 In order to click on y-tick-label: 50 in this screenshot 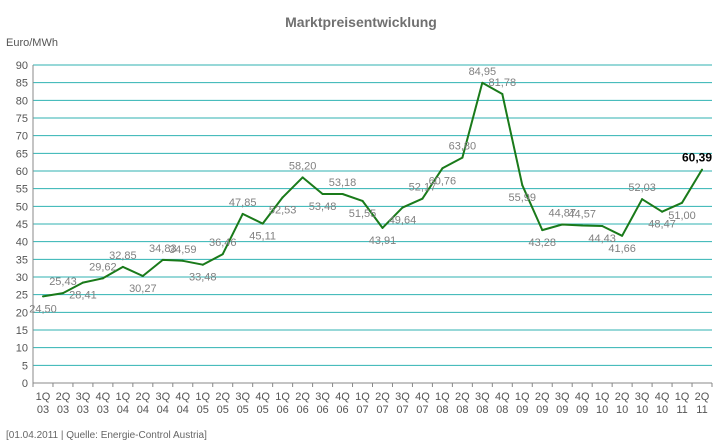, I will do `click(22, 207)`.